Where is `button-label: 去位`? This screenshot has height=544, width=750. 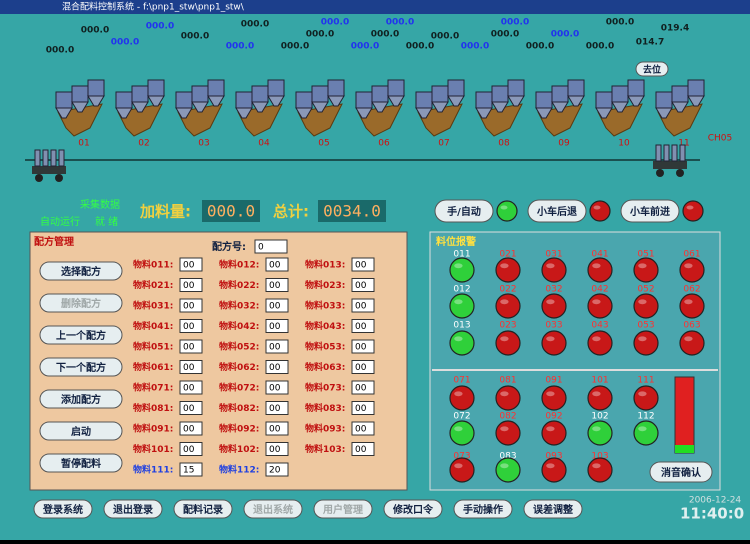
button-label: 去位 is located at coordinates (652, 70).